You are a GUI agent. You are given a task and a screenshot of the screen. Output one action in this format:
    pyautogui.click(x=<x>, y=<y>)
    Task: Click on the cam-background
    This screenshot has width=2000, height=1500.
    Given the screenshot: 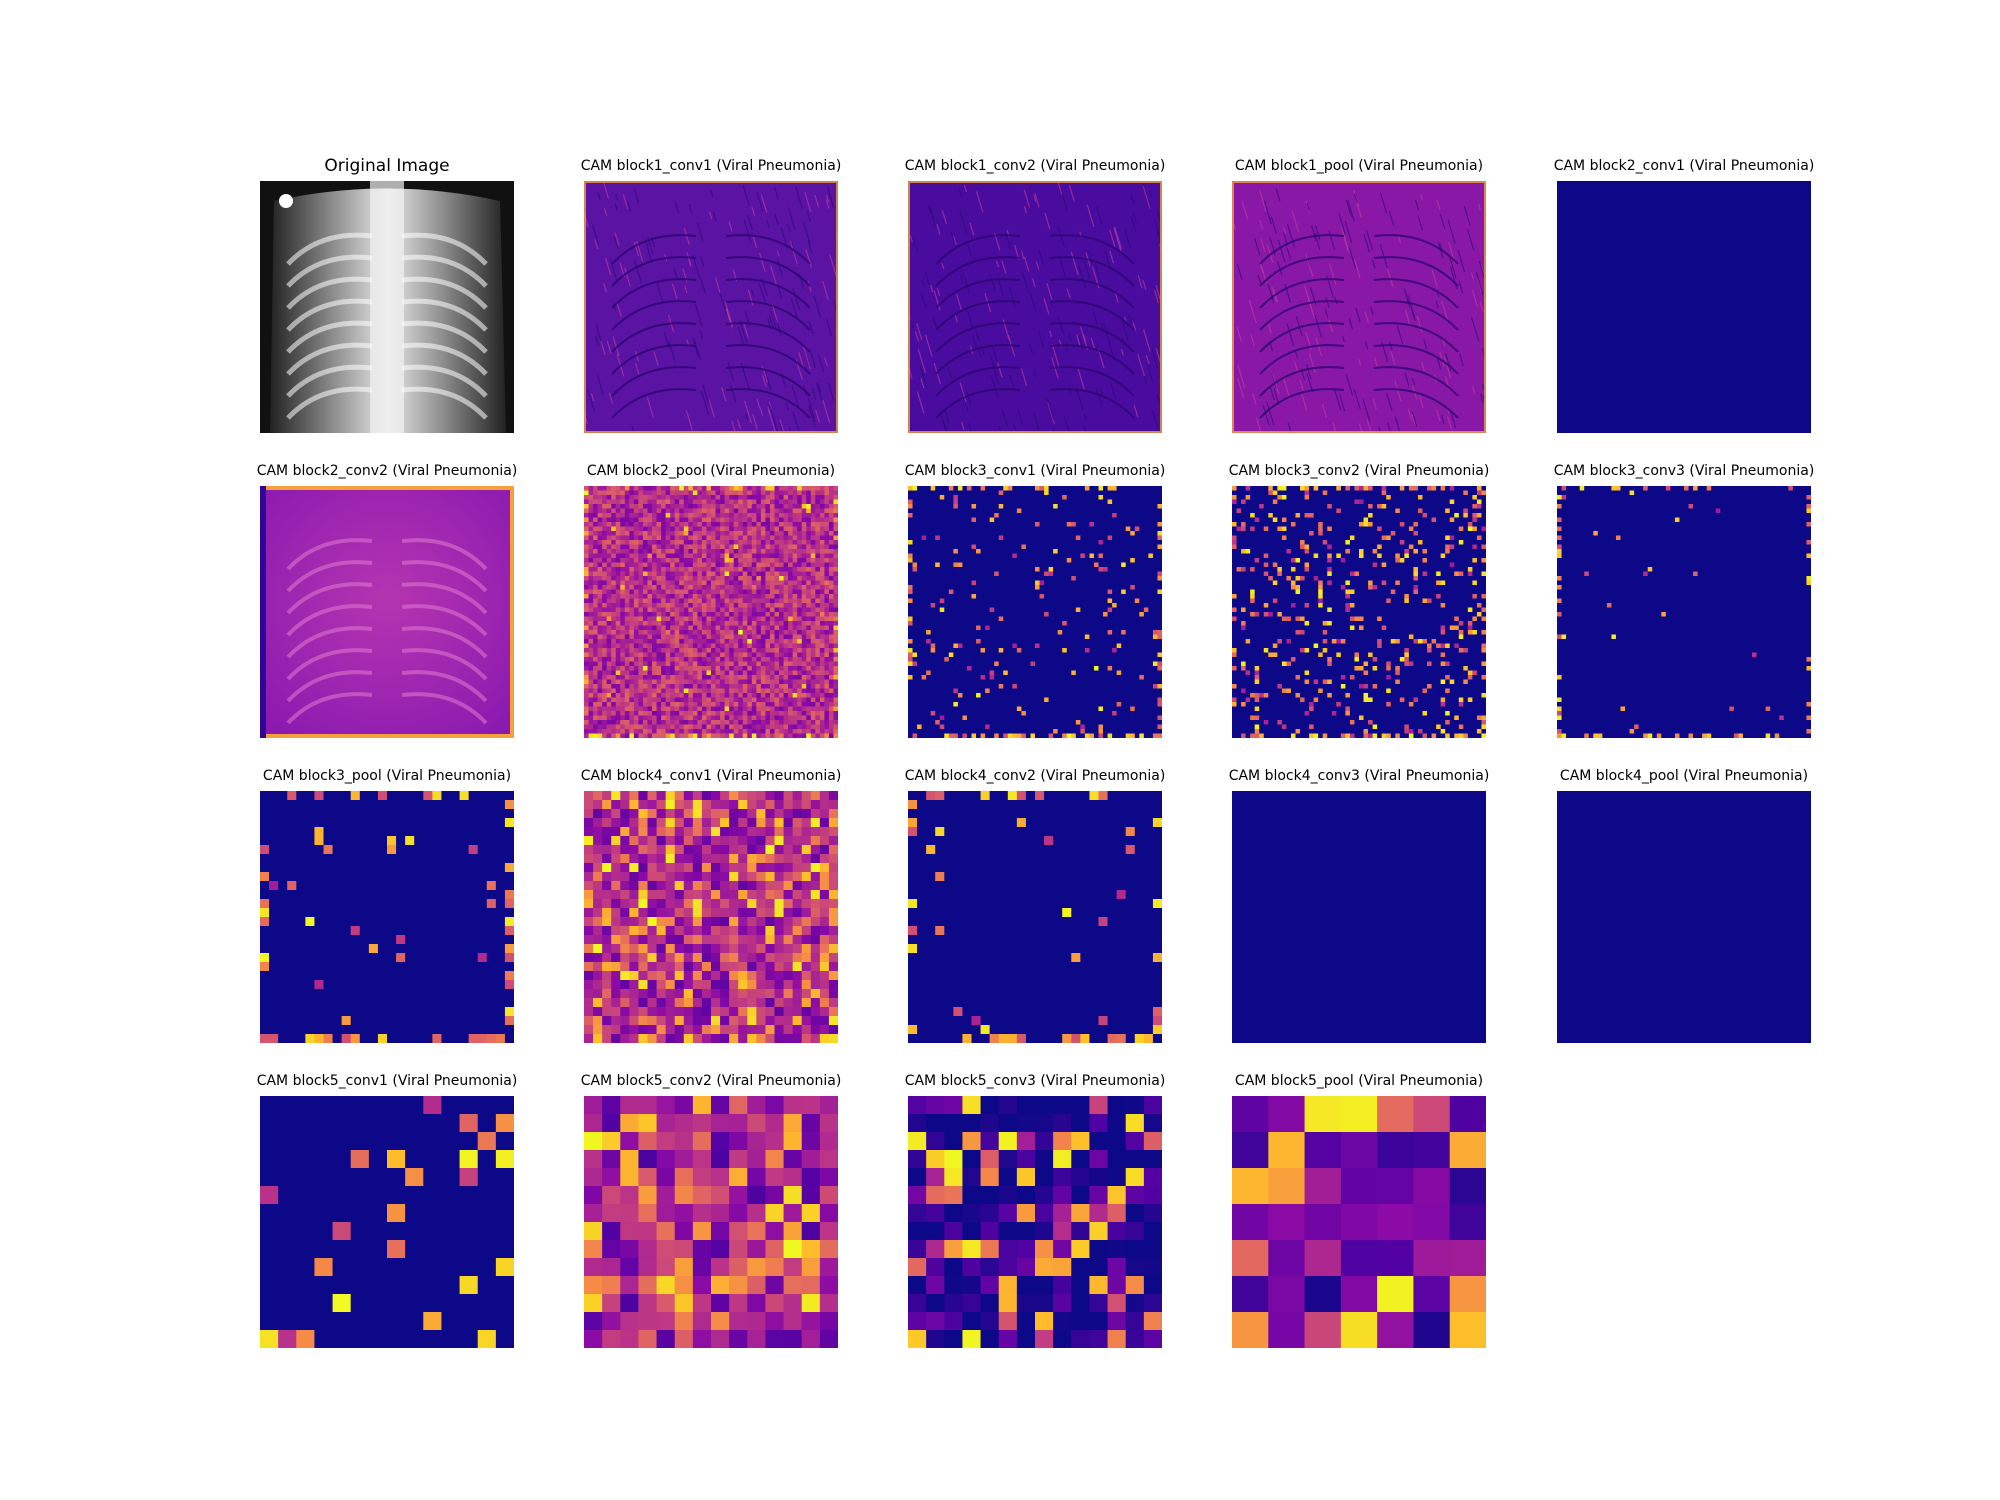 What is the action you would take?
    pyautogui.click(x=387, y=612)
    